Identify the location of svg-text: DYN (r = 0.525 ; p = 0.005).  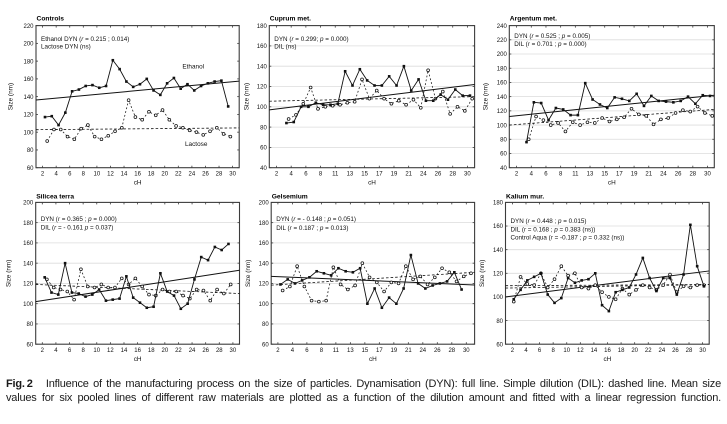
(552, 36).